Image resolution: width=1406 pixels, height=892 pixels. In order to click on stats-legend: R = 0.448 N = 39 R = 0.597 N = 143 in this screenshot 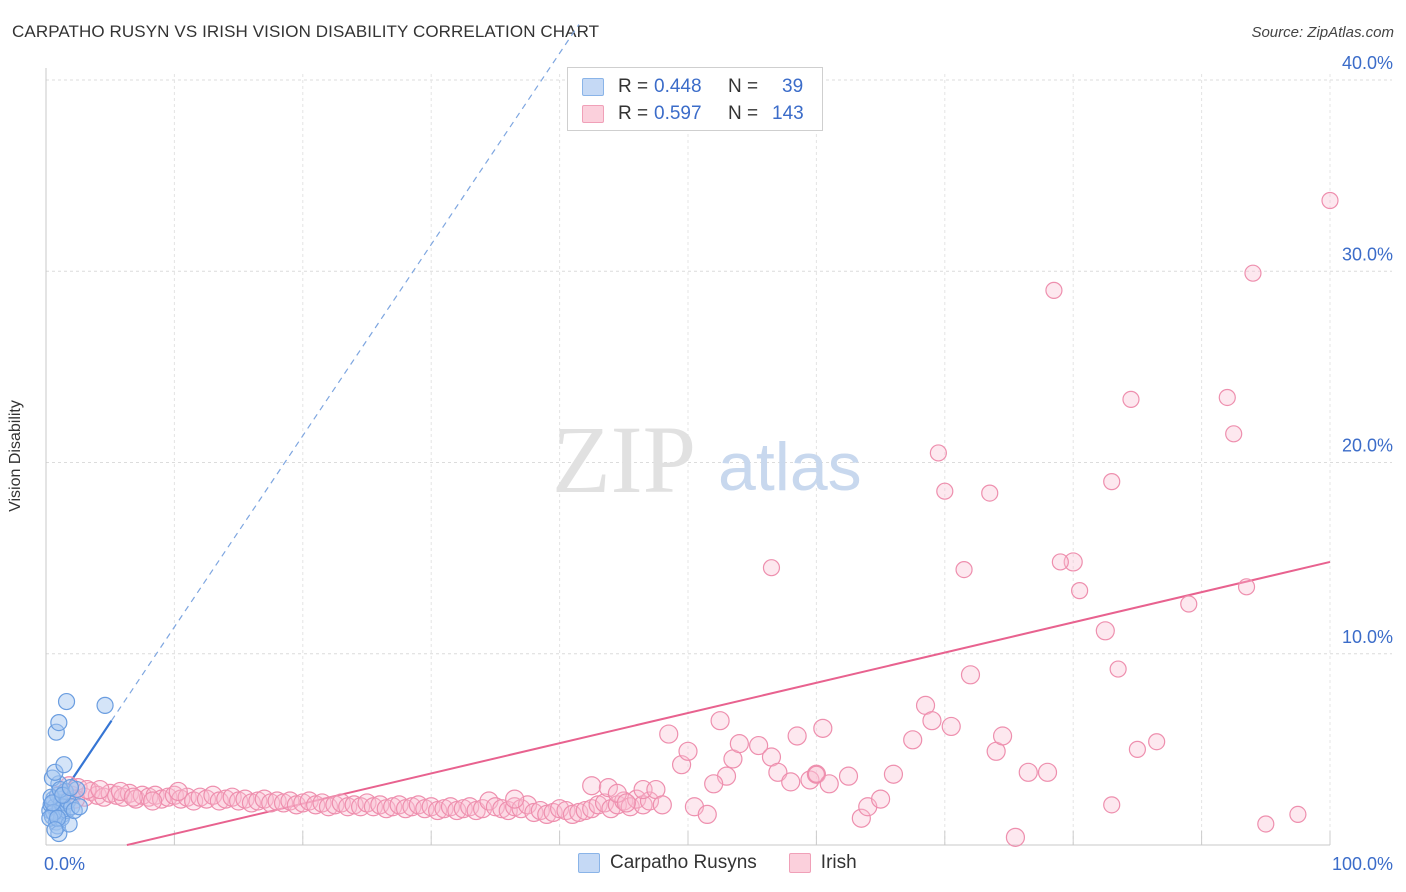, I will do `click(695, 99)`.